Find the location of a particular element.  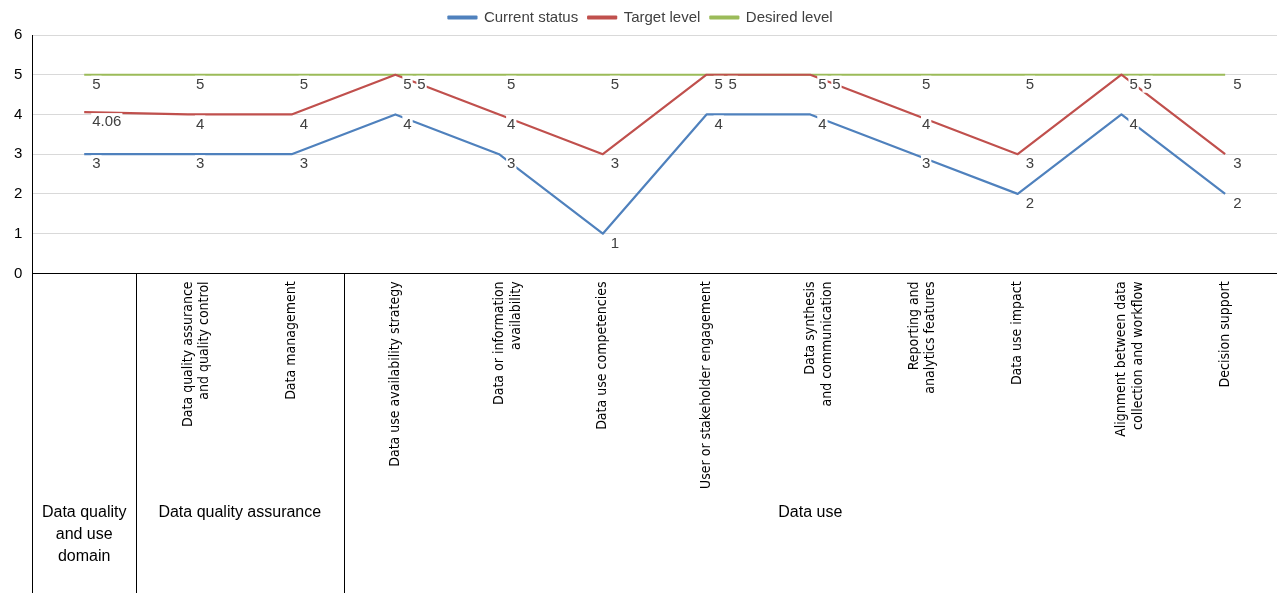

y-tick-label: 6 is located at coordinates (18, 34).